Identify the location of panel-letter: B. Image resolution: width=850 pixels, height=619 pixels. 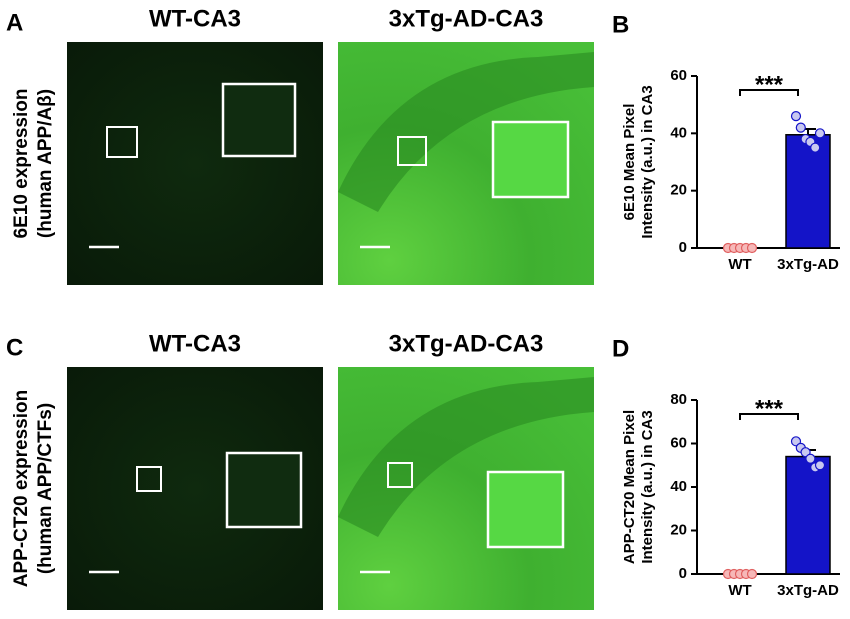
(620, 24).